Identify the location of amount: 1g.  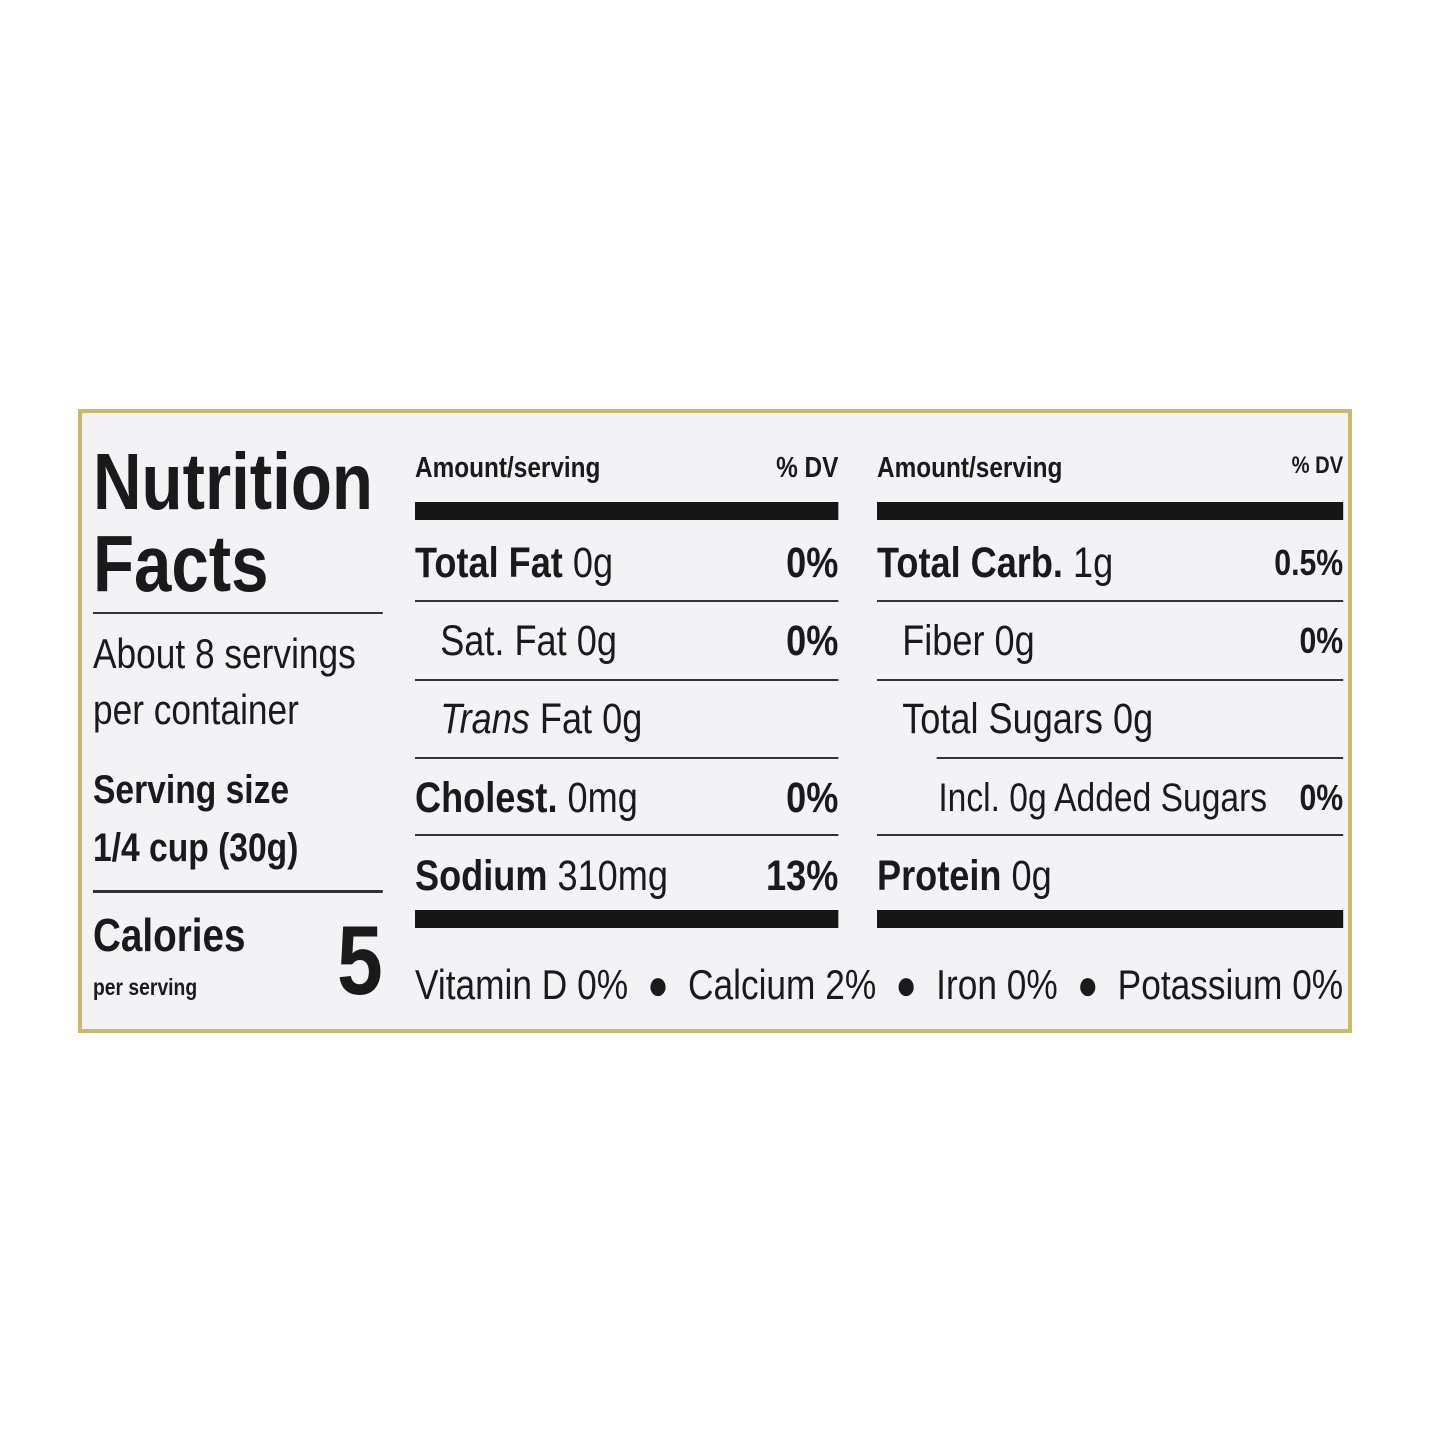
(1093, 562).